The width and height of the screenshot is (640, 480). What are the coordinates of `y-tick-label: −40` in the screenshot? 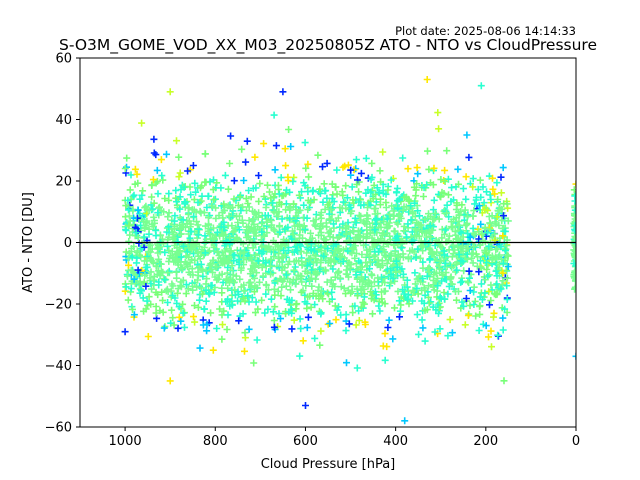 It's located at (58, 366).